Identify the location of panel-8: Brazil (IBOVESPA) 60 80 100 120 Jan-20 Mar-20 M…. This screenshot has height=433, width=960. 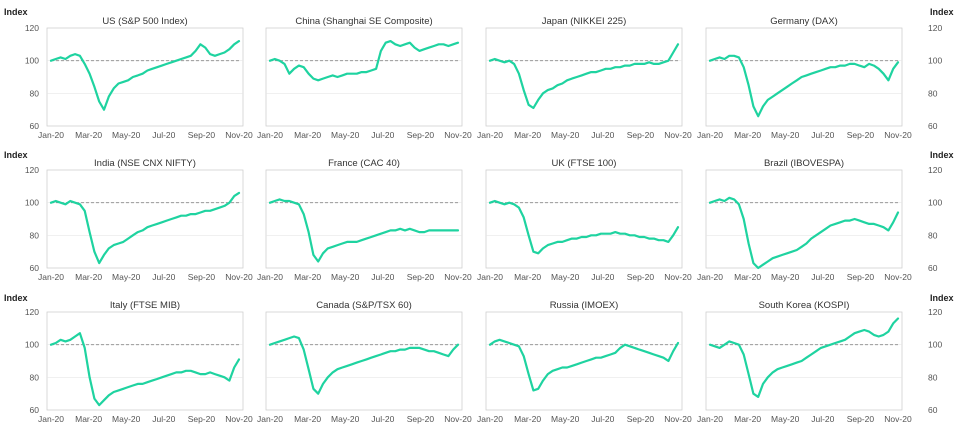
(819, 220).